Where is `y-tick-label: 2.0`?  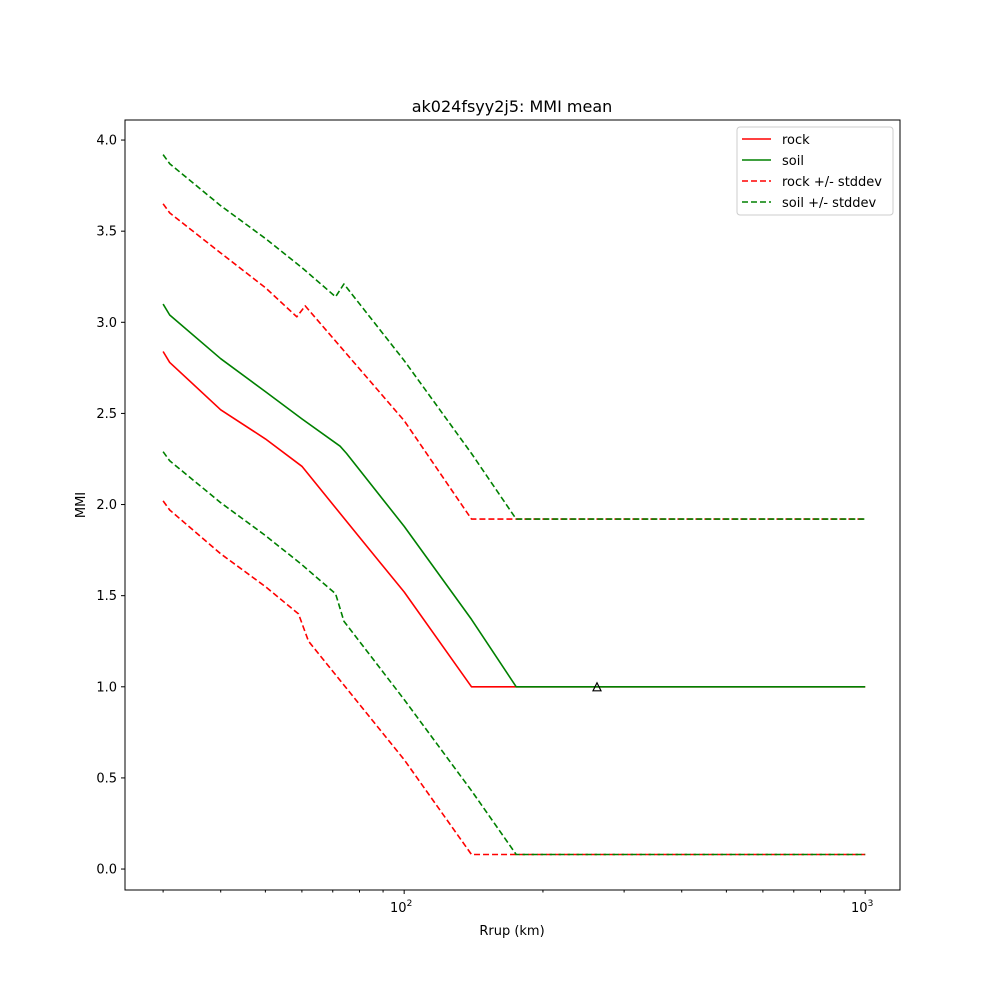 y-tick-label: 2.0 is located at coordinates (106, 505).